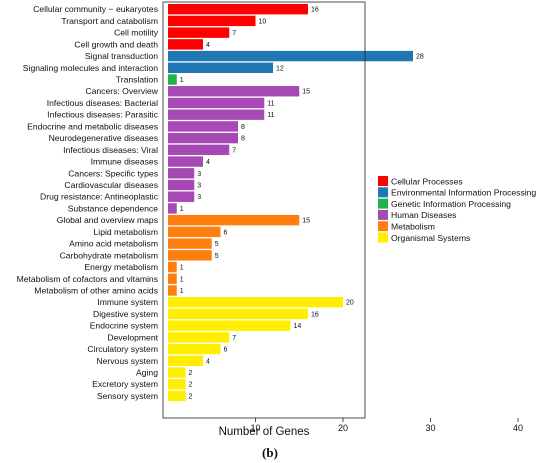 The image size is (550, 463). I want to click on x-tick-label: 20, so click(343, 428).